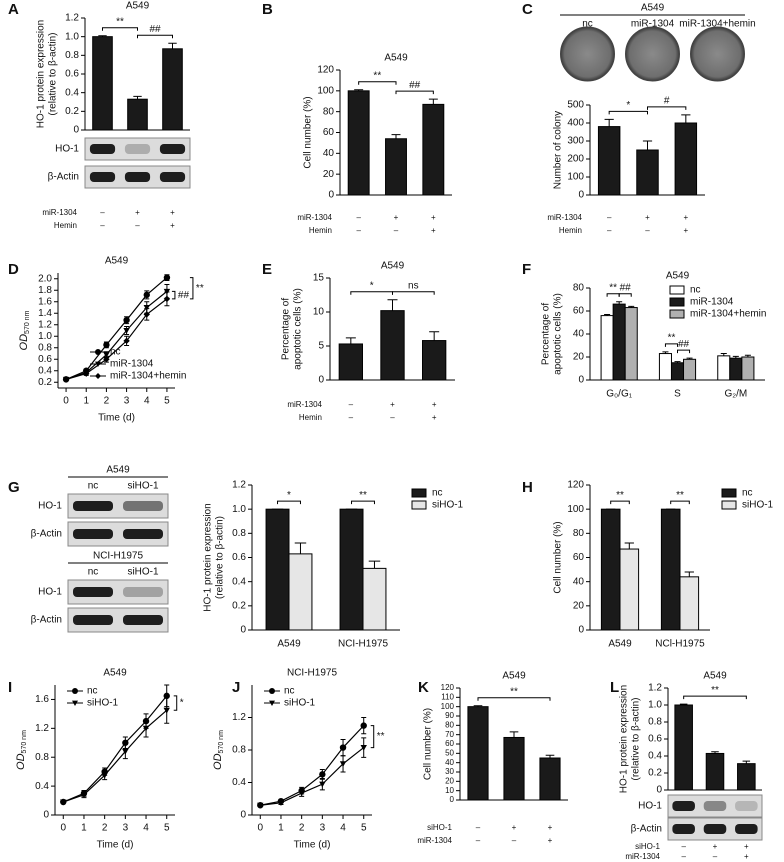  What do you see at coordinates (86, 401) in the screenshot?
I see `x-tick-label: 1` at bounding box center [86, 401].